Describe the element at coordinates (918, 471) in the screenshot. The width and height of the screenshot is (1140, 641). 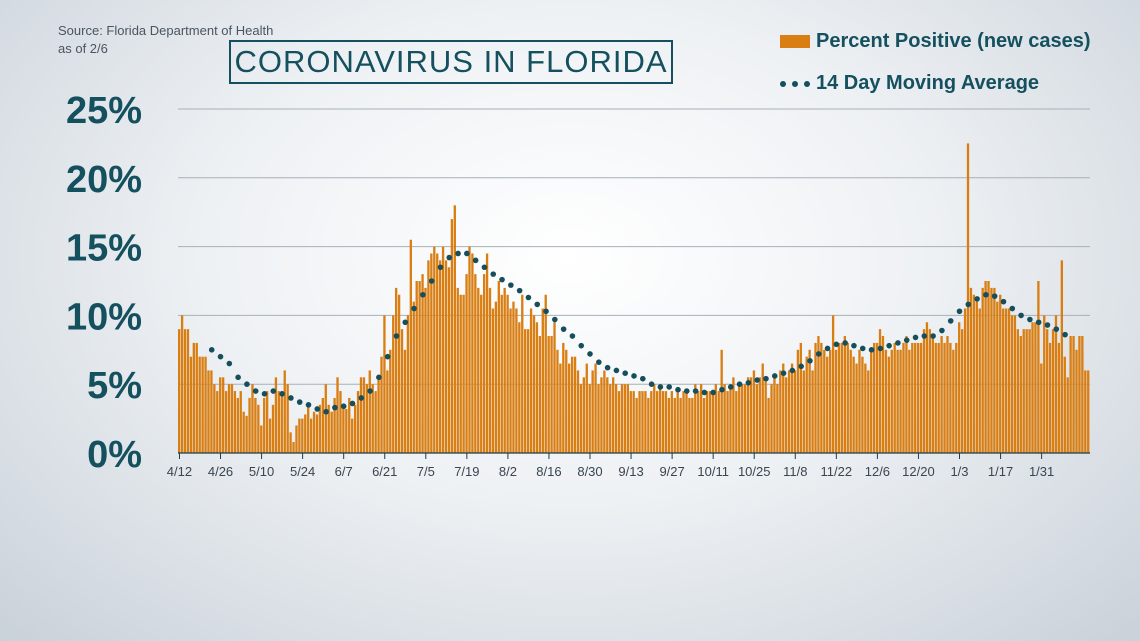
I see `x-tick-label: 12/20` at that location.